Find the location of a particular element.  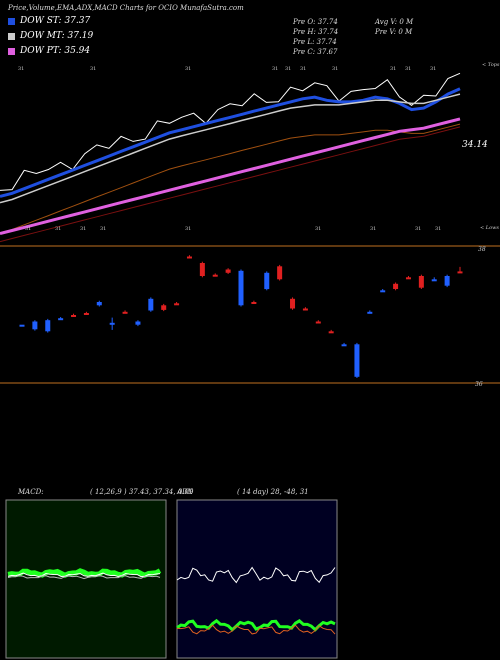

ohlc-open: Pre O: 37.74 is located at coordinates (315, 22).